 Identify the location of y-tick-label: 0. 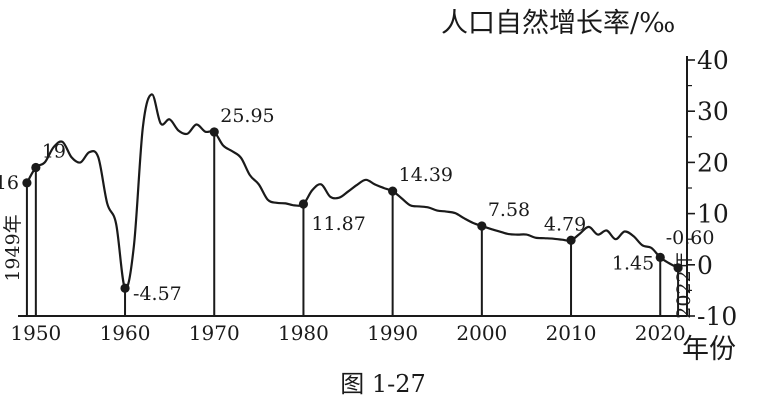
(705, 265).